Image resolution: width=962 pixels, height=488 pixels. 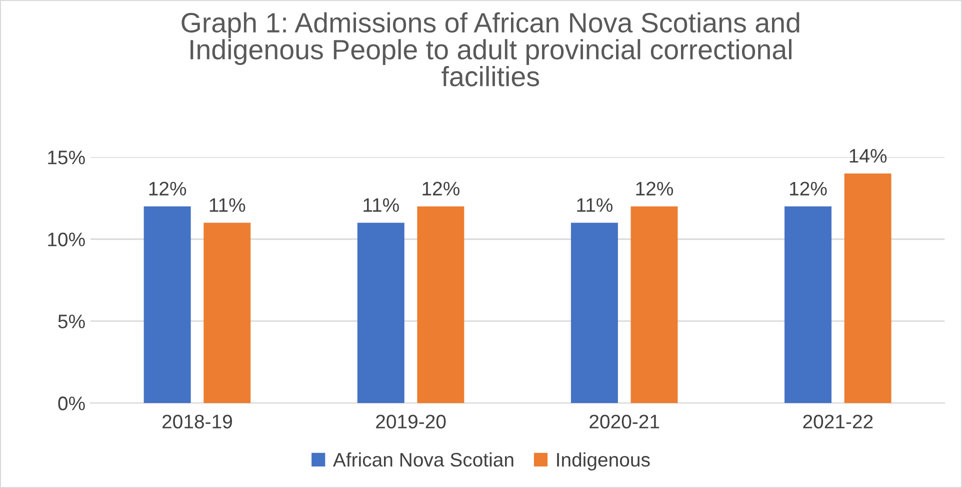 What do you see at coordinates (197, 421) in the screenshot?
I see `x-tick-label: 2018-19` at bounding box center [197, 421].